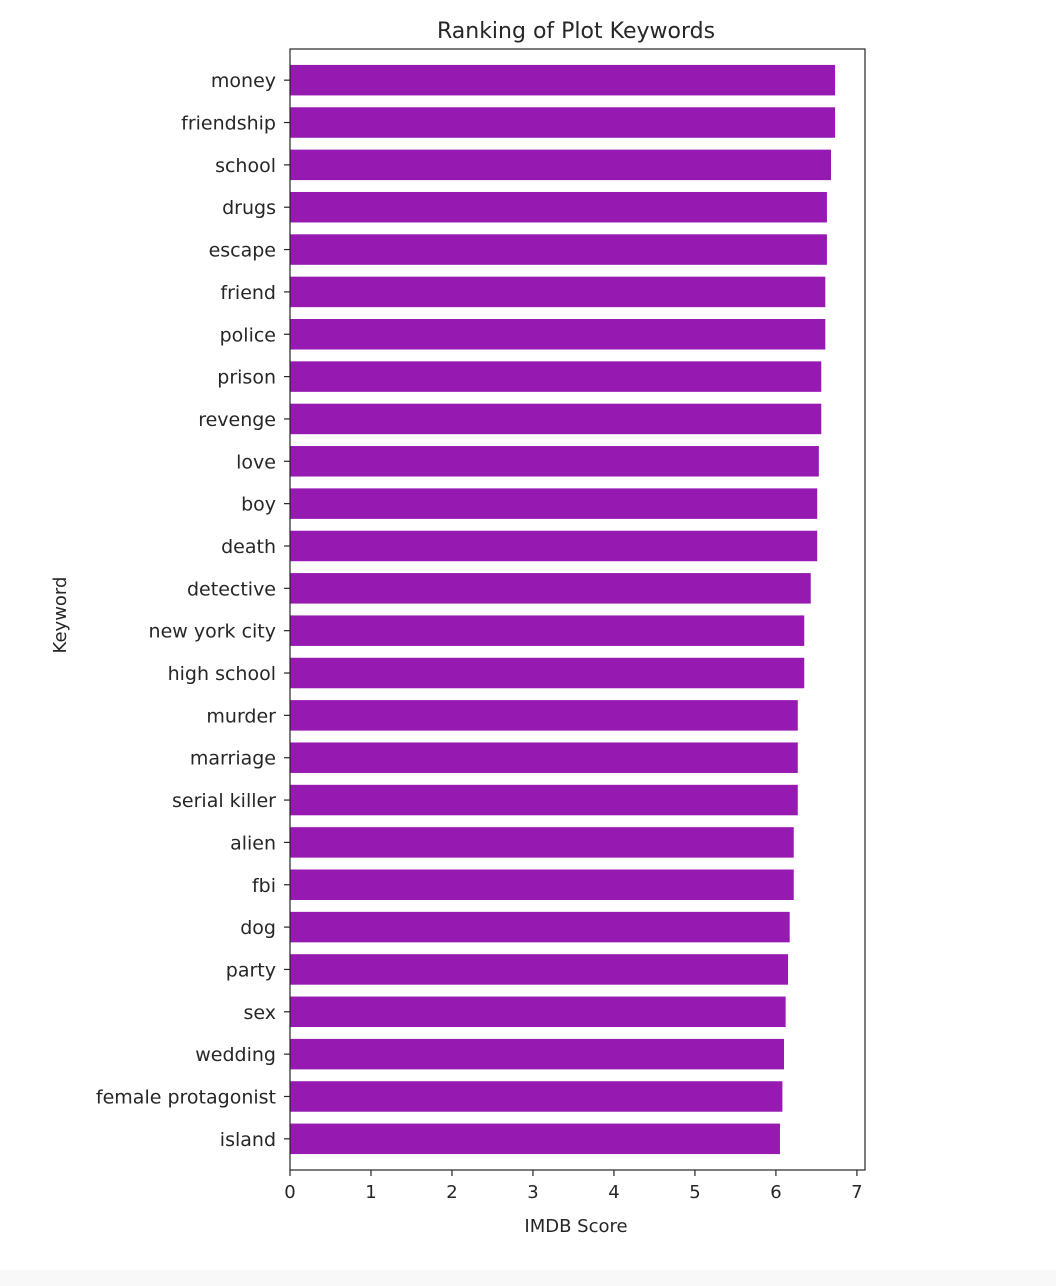 Image resolution: width=1056 pixels, height=1286 pixels. What do you see at coordinates (231, 589) in the screenshot?
I see `y-tick-label-detective: detective` at bounding box center [231, 589].